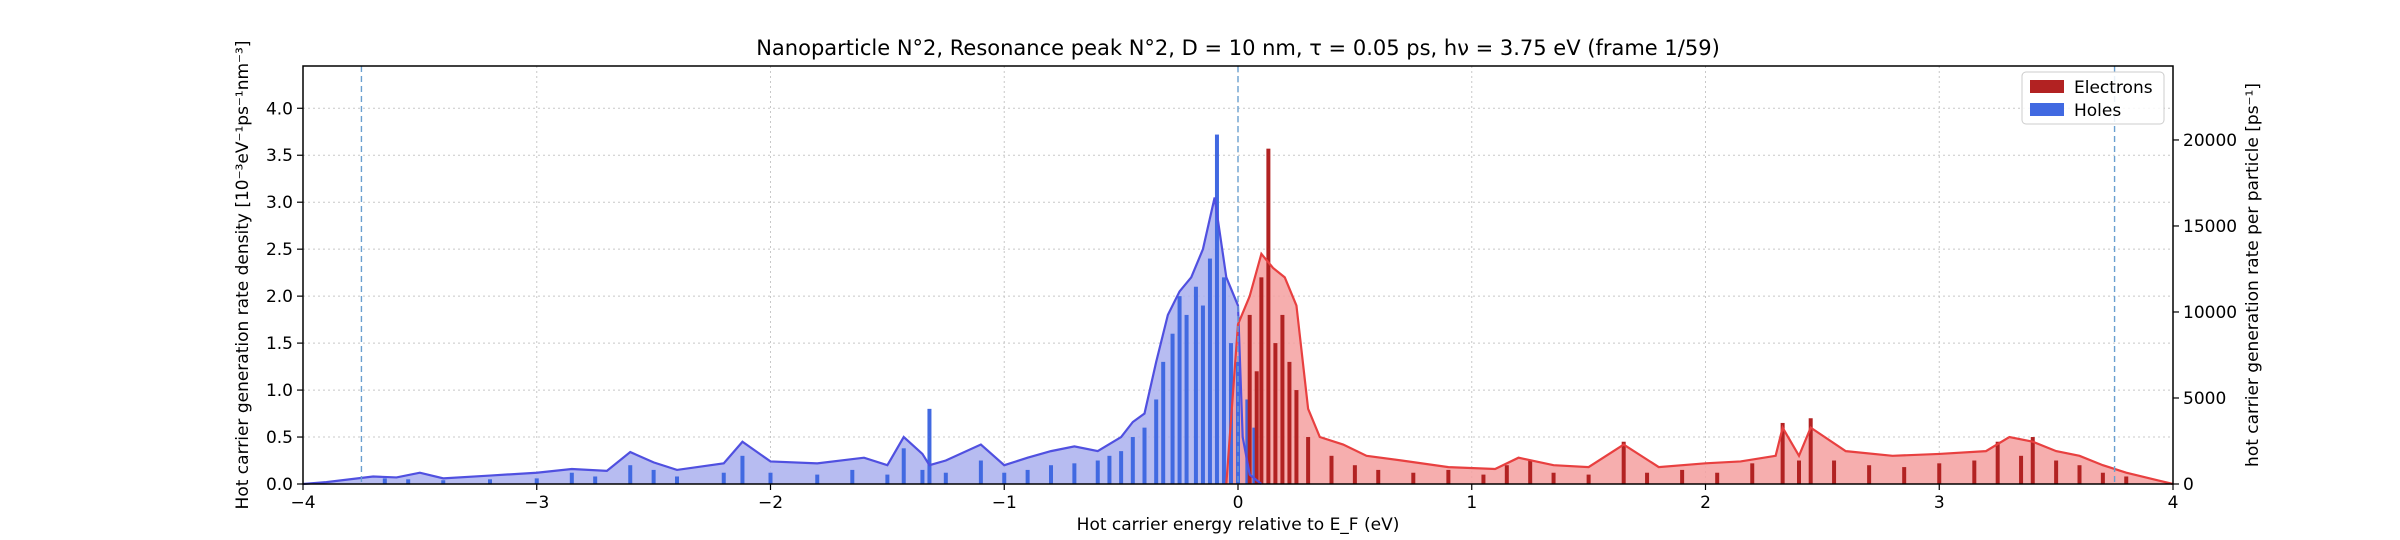  I want to click on x-axis-ticks: −4 −3 −2 −1 0 1 2 3 4, so click(1234, 498).